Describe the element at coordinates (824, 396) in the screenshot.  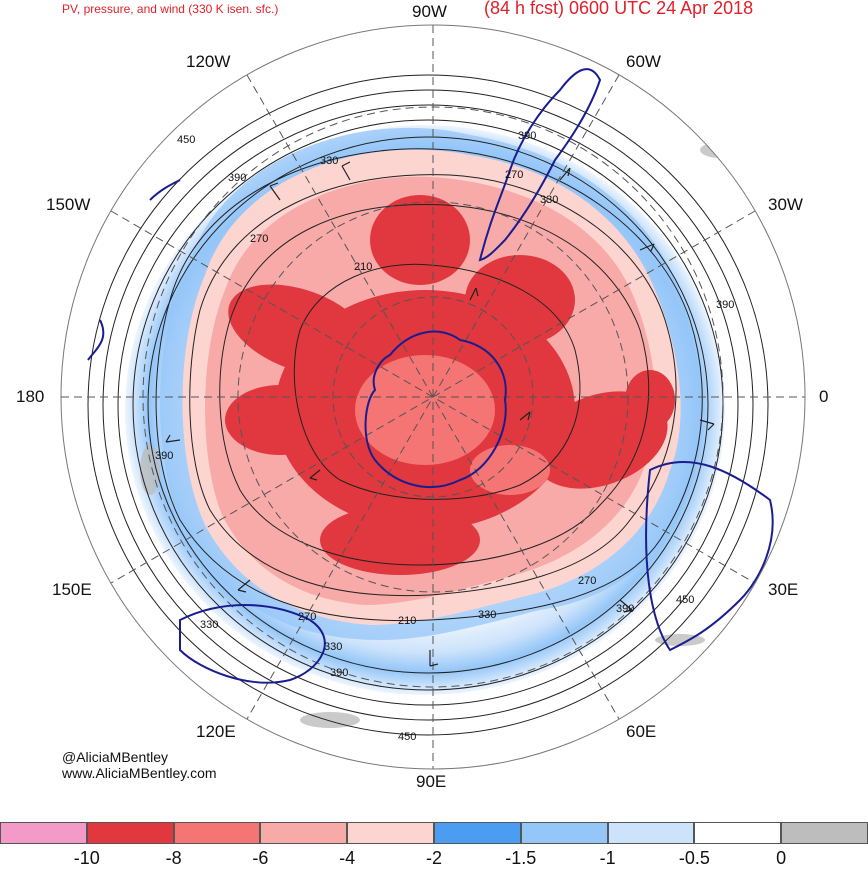
I see `lon-label-0: 0` at that location.